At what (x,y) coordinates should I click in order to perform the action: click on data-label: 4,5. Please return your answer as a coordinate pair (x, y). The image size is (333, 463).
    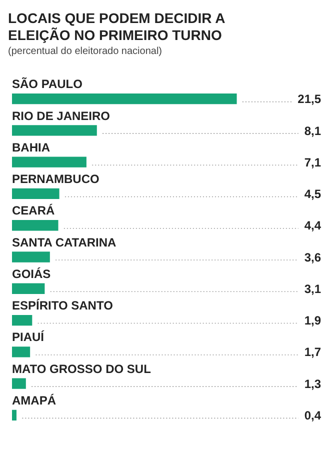
    Looking at the image, I should click on (313, 194).